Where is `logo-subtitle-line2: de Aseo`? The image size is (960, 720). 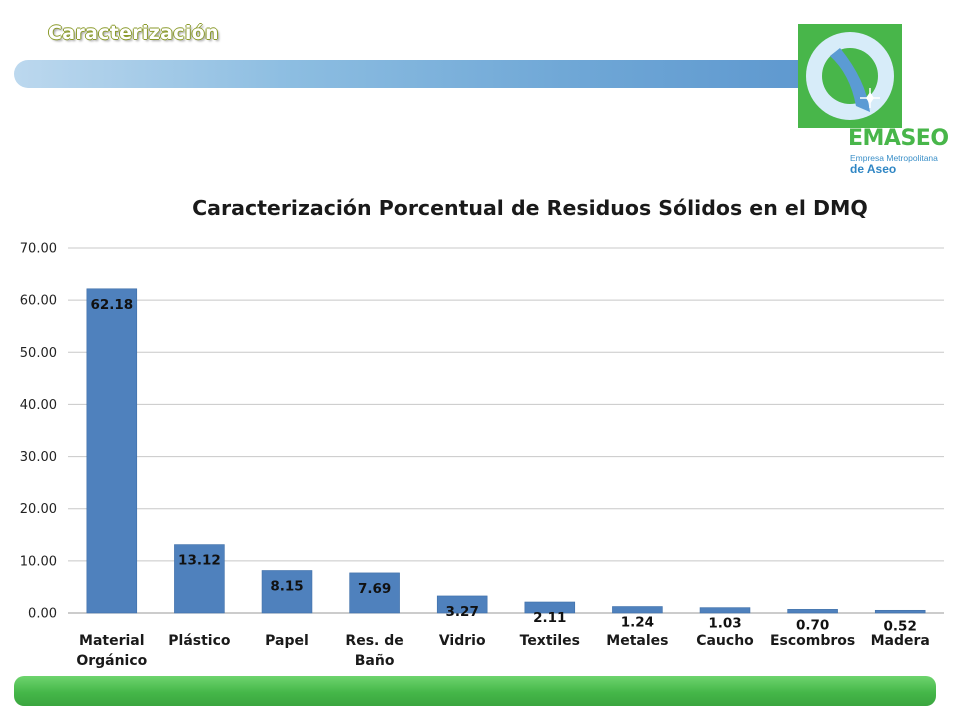
logo-subtitle-line2: de Aseo is located at coordinates (873, 169).